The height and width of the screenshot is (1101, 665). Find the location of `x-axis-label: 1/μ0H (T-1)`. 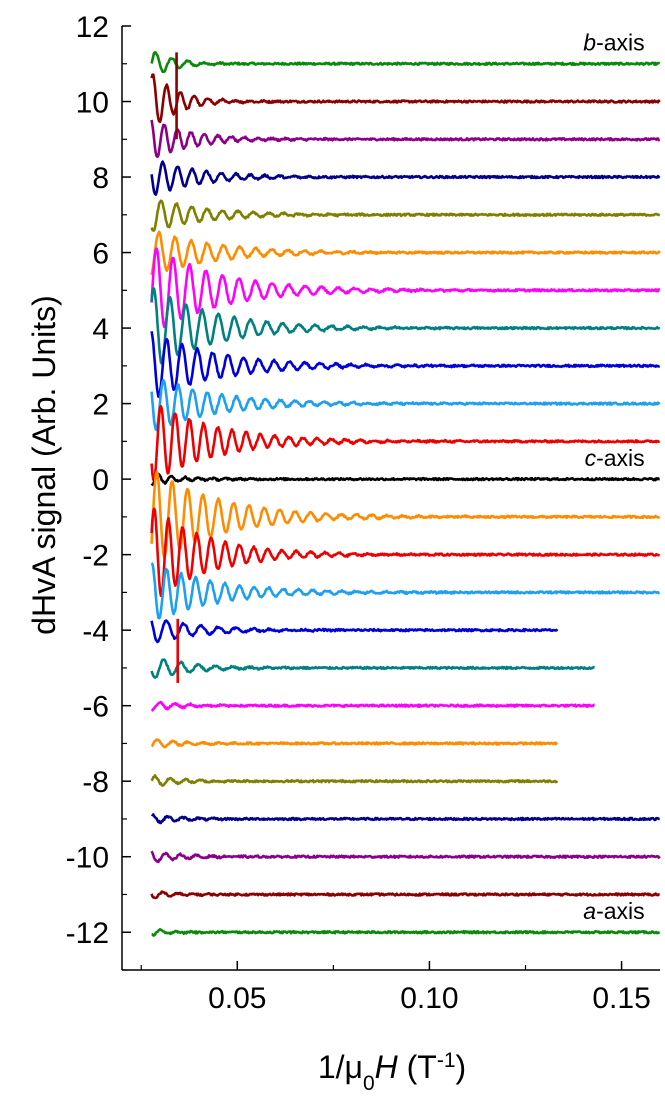

x-axis-label: 1/μ0H (T-1) is located at coordinates (392, 1072).